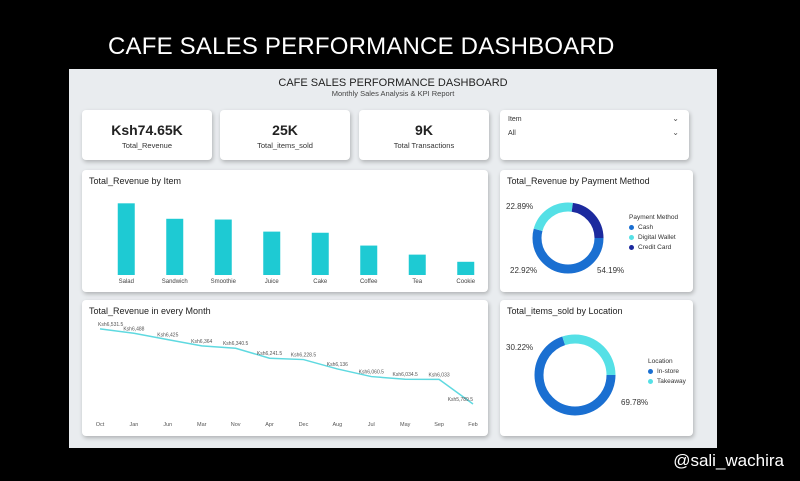  What do you see at coordinates (728, 460) in the screenshot?
I see `author-handle: @sali_wachira` at bounding box center [728, 460].